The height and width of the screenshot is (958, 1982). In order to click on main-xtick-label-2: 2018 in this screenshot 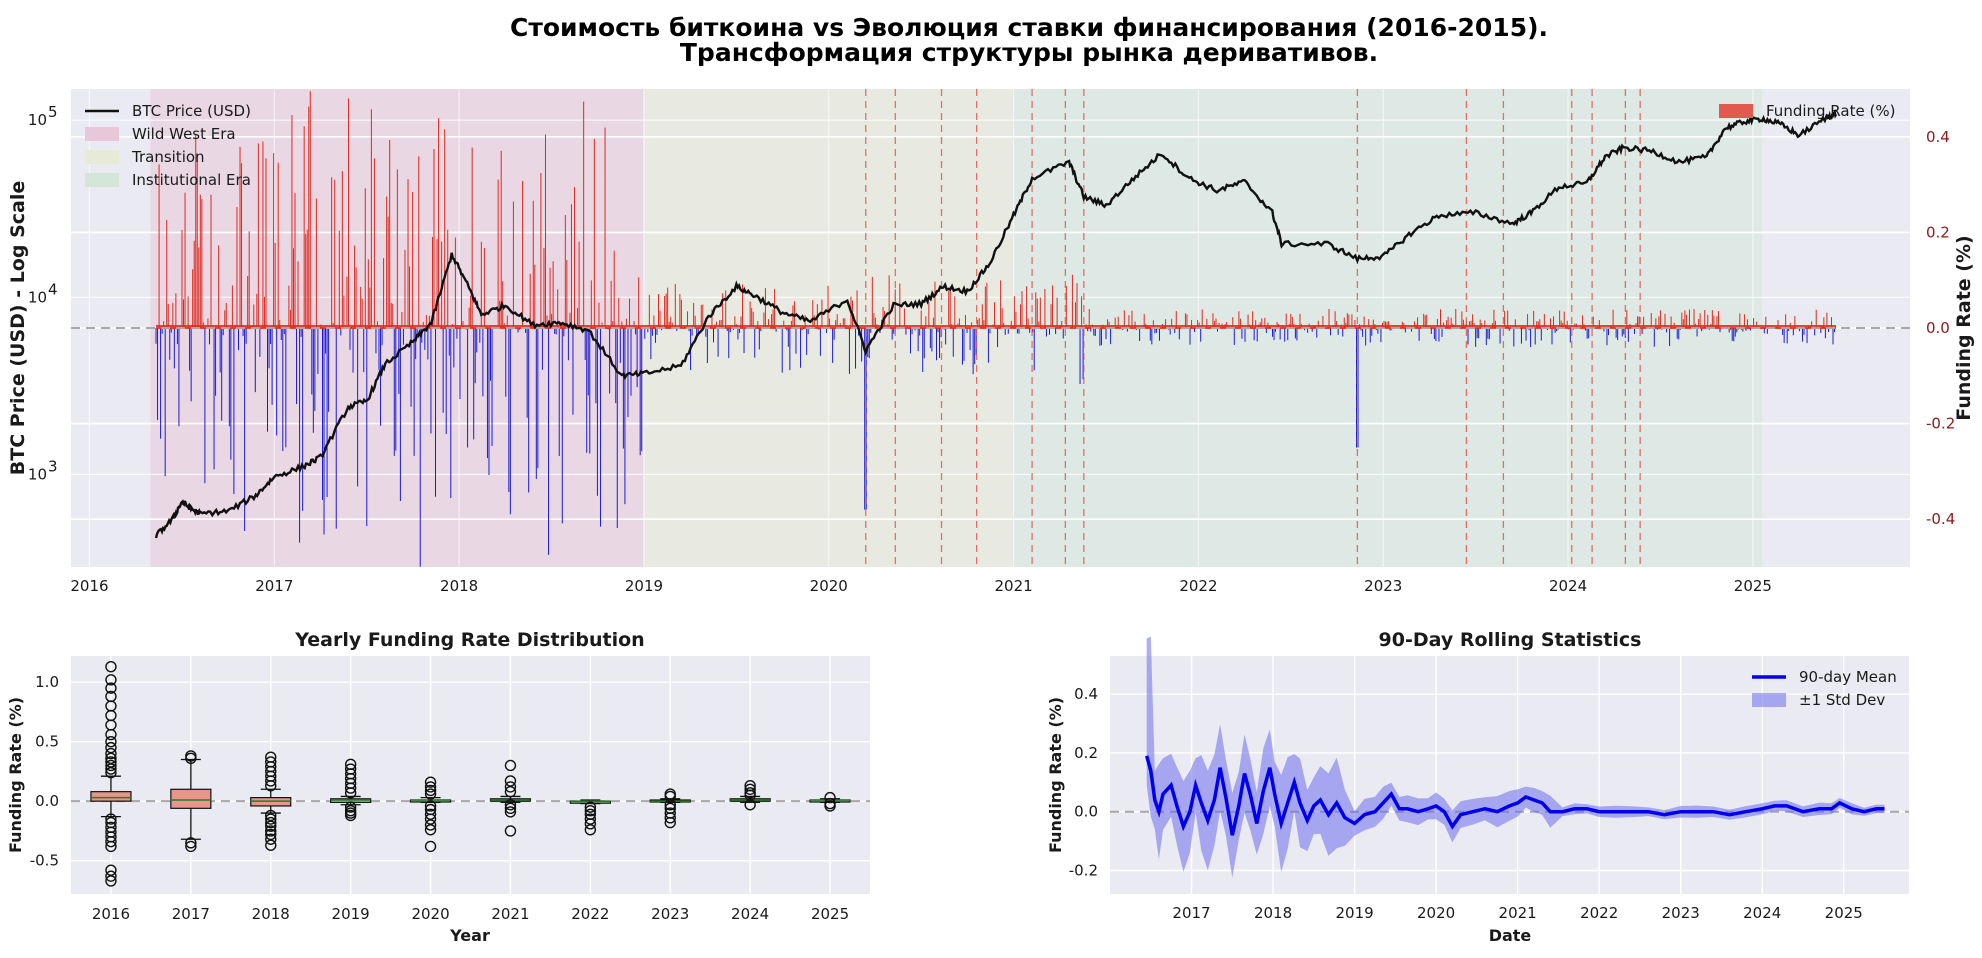, I will do `click(459, 586)`.